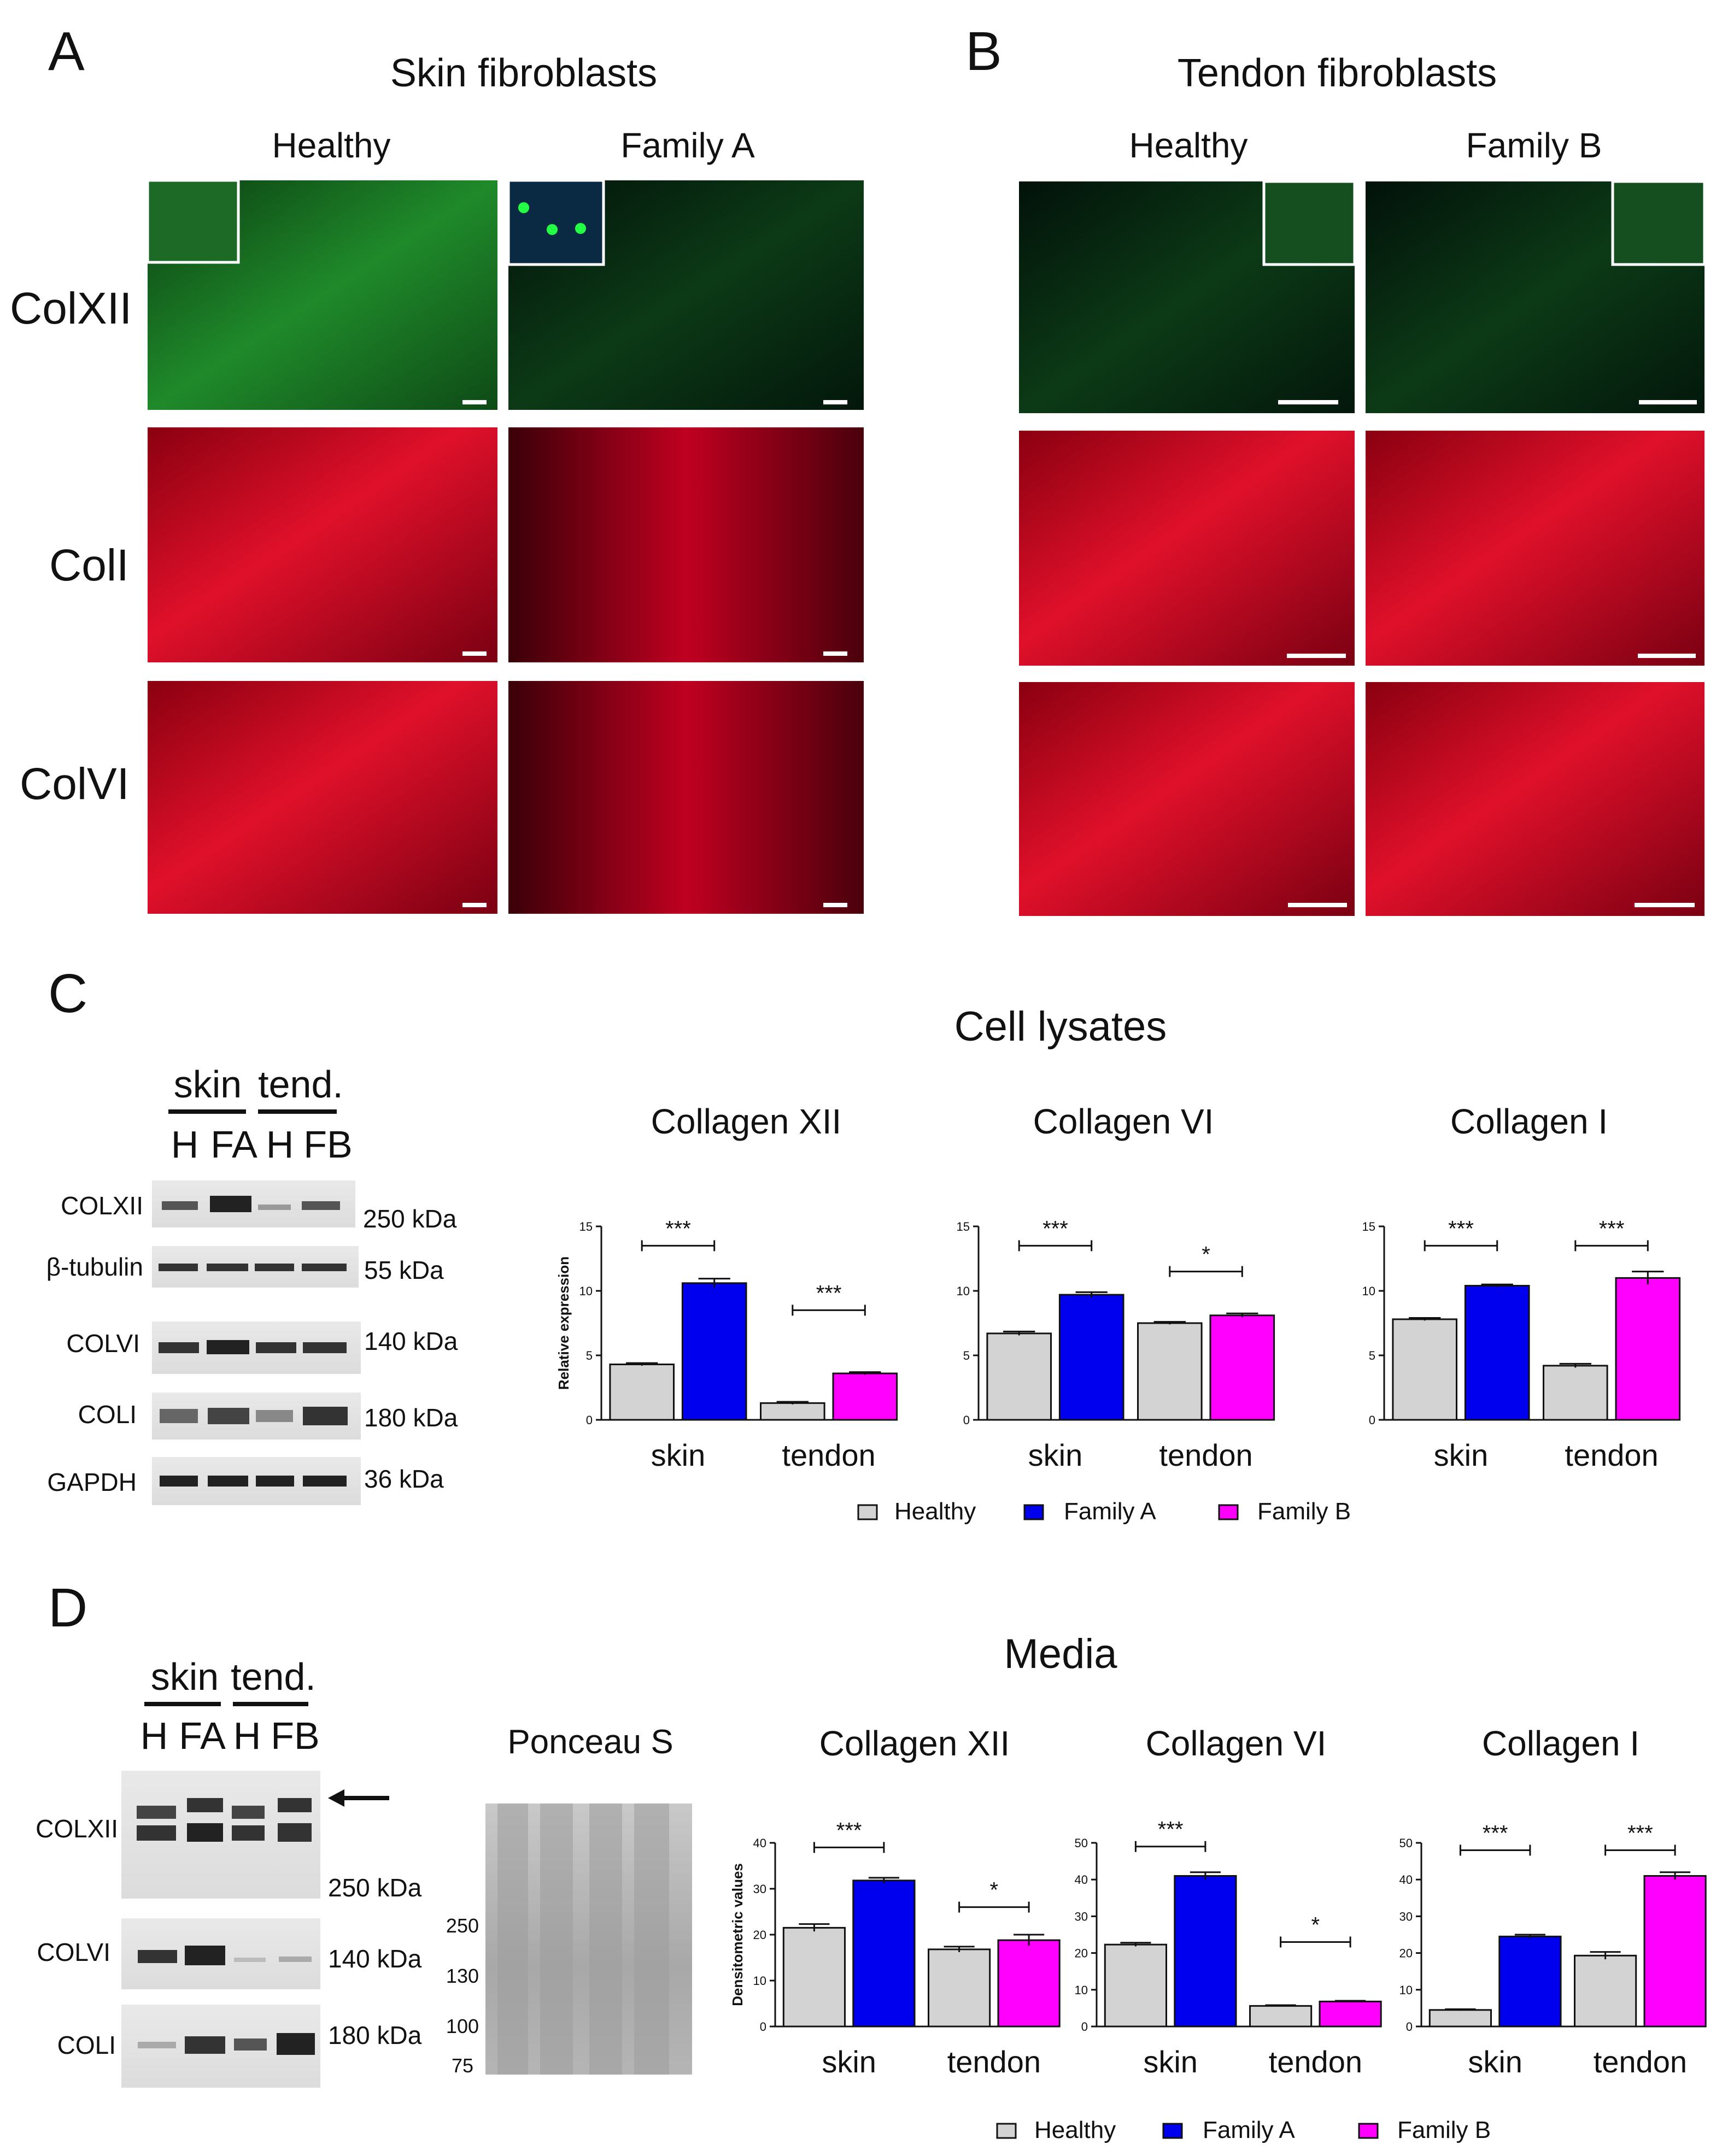 The width and height of the screenshot is (1722, 2156). Describe the element at coordinates (462, 2065) in the screenshot. I see `ponceau-marker-75: 75` at that location.